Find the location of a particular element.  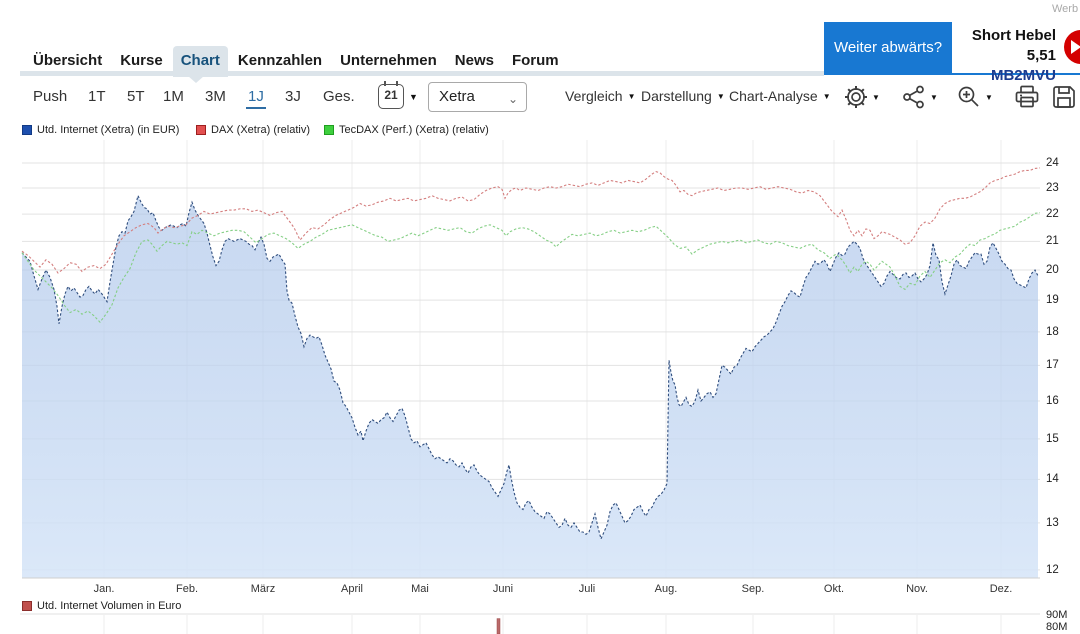

x-tick-Aug: Aug. is located at coordinates (666, 589).